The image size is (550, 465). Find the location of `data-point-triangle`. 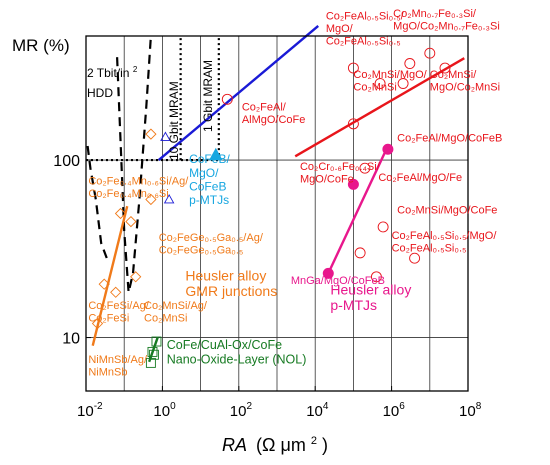

data-point-triangle is located at coordinates (165, 136).